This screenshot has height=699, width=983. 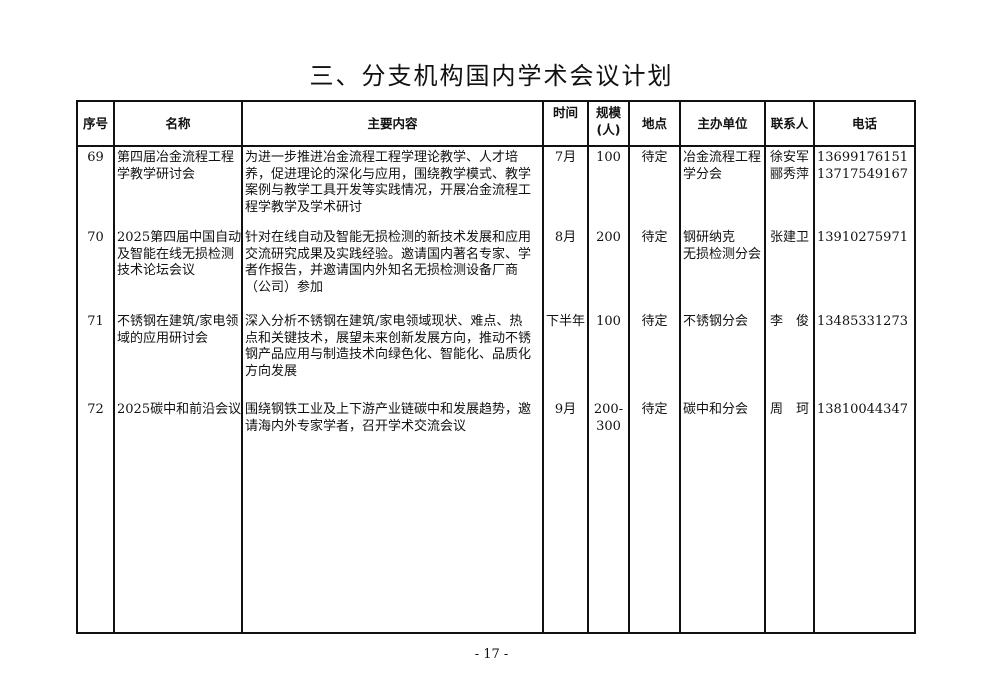 What do you see at coordinates (722, 157) in the screenshot?
I see `cell-line: 冶金流程工程` at bounding box center [722, 157].